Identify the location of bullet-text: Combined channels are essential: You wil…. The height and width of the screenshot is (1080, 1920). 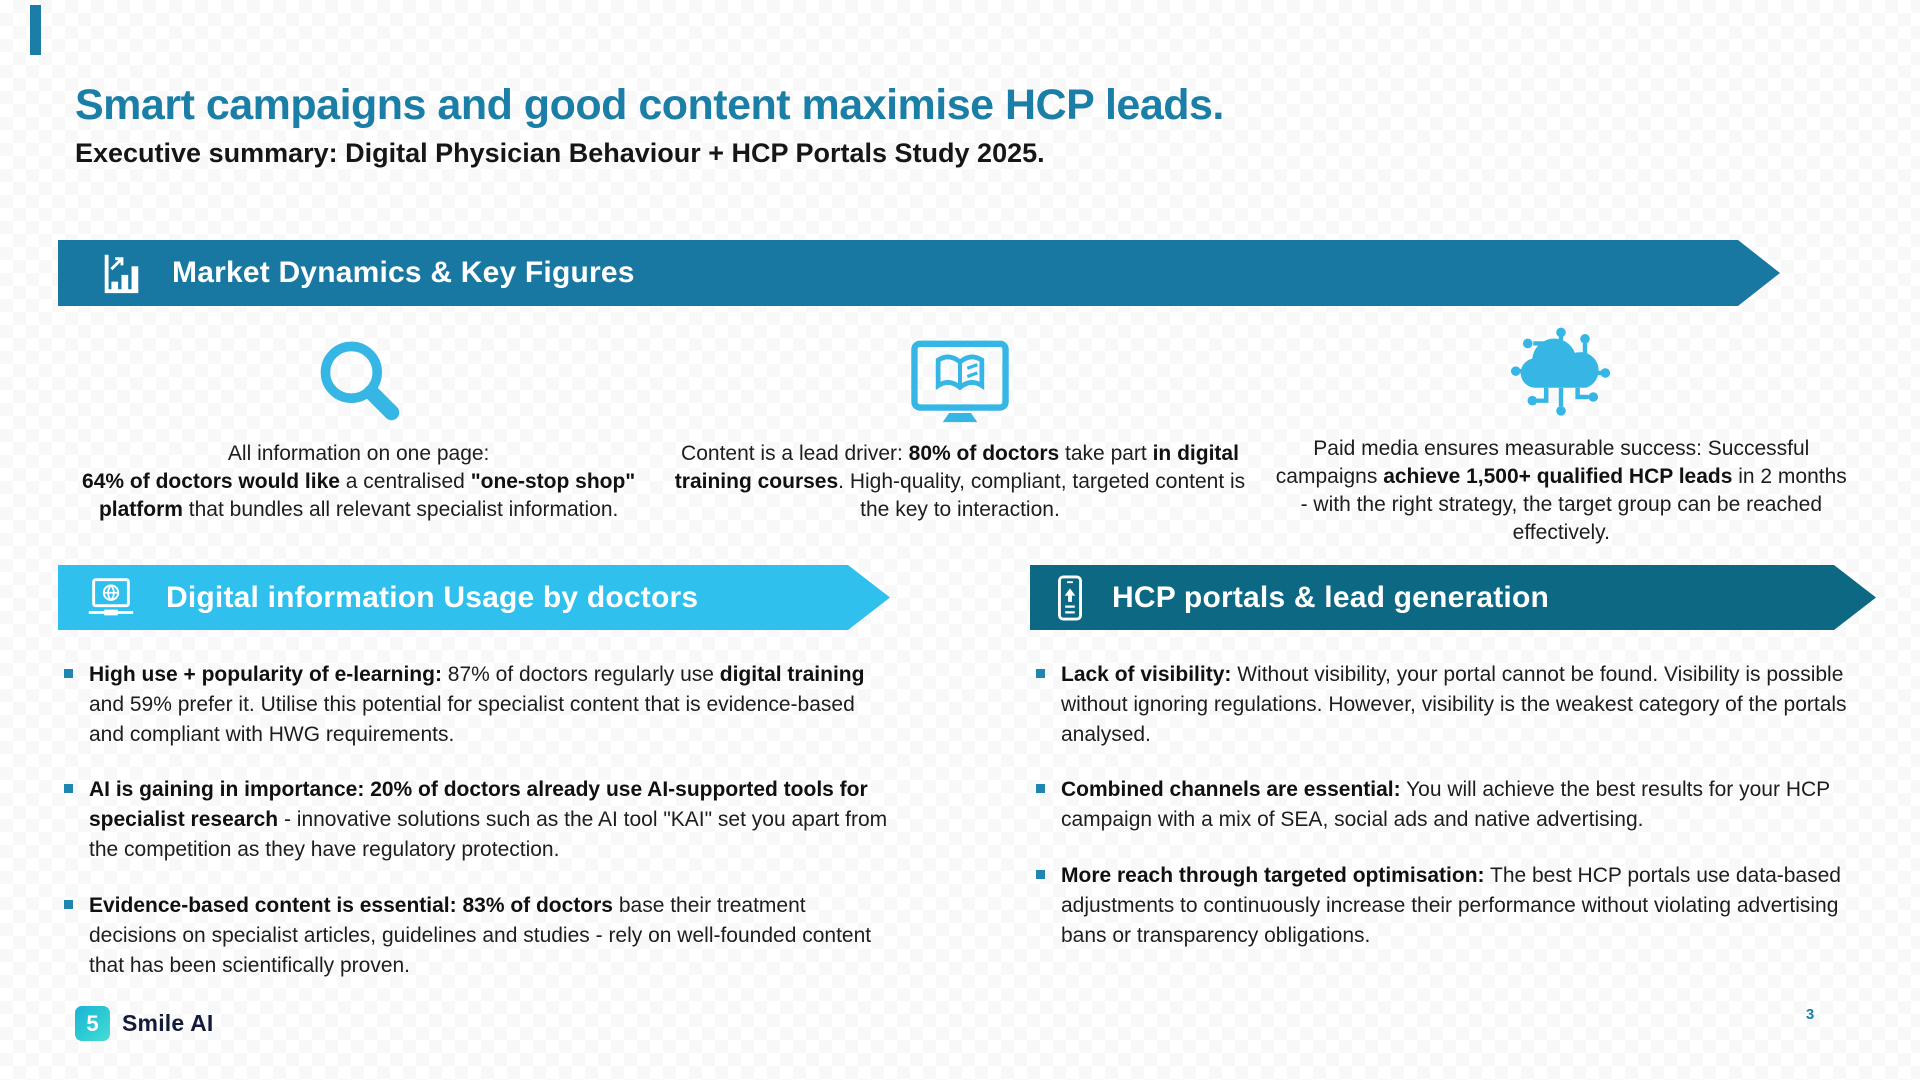
(1445, 805).